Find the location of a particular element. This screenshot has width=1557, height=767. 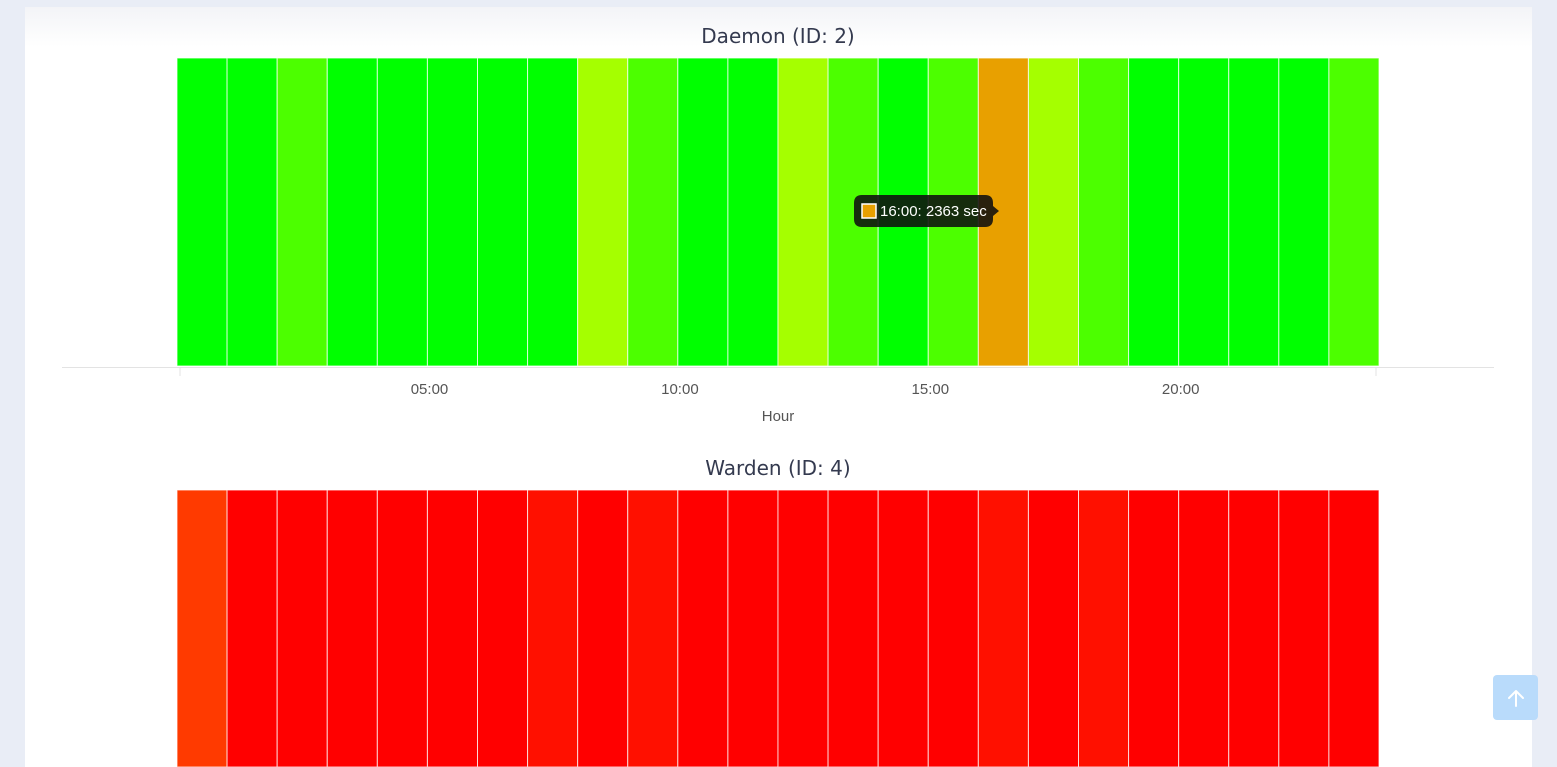

card-shade is located at coordinates (778, 27).